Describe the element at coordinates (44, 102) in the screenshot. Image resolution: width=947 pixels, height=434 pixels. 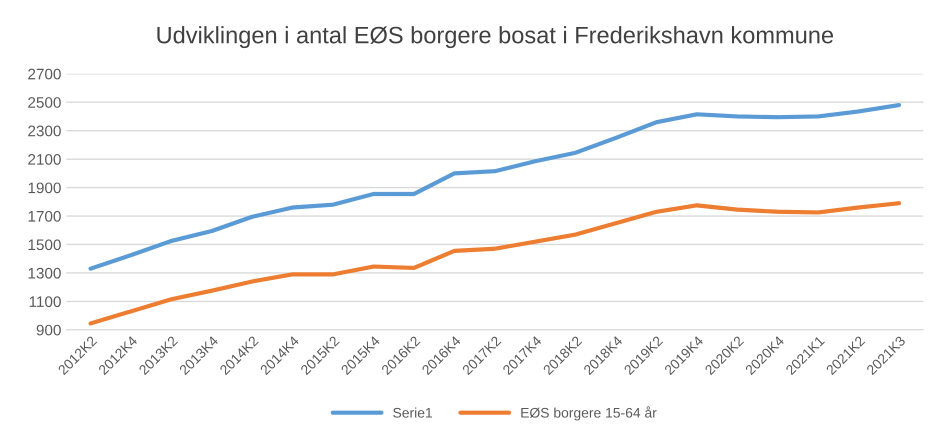
I see `y-tick-label: 2500` at that location.